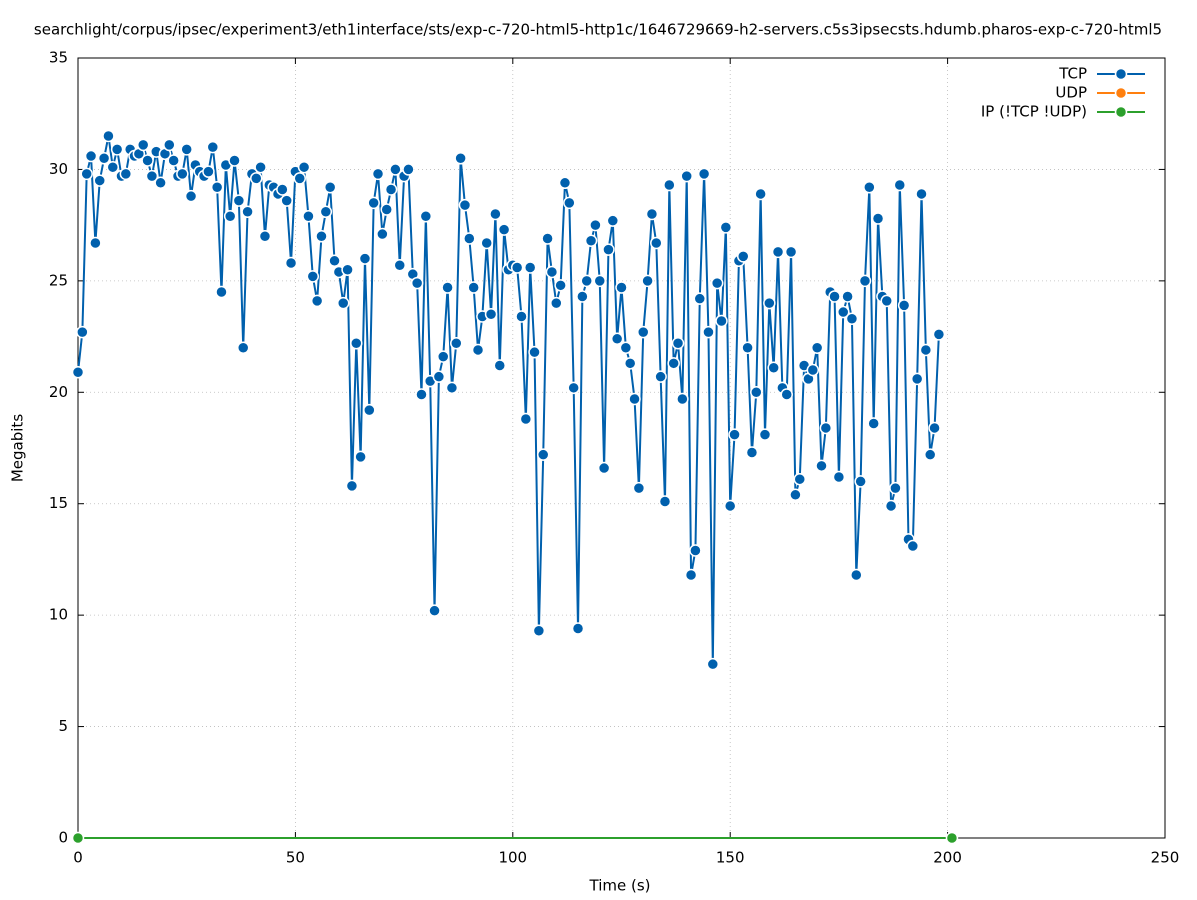  What do you see at coordinates (78, 858) in the screenshot?
I see `x-tick-label: 0` at bounding box center [78, 858].